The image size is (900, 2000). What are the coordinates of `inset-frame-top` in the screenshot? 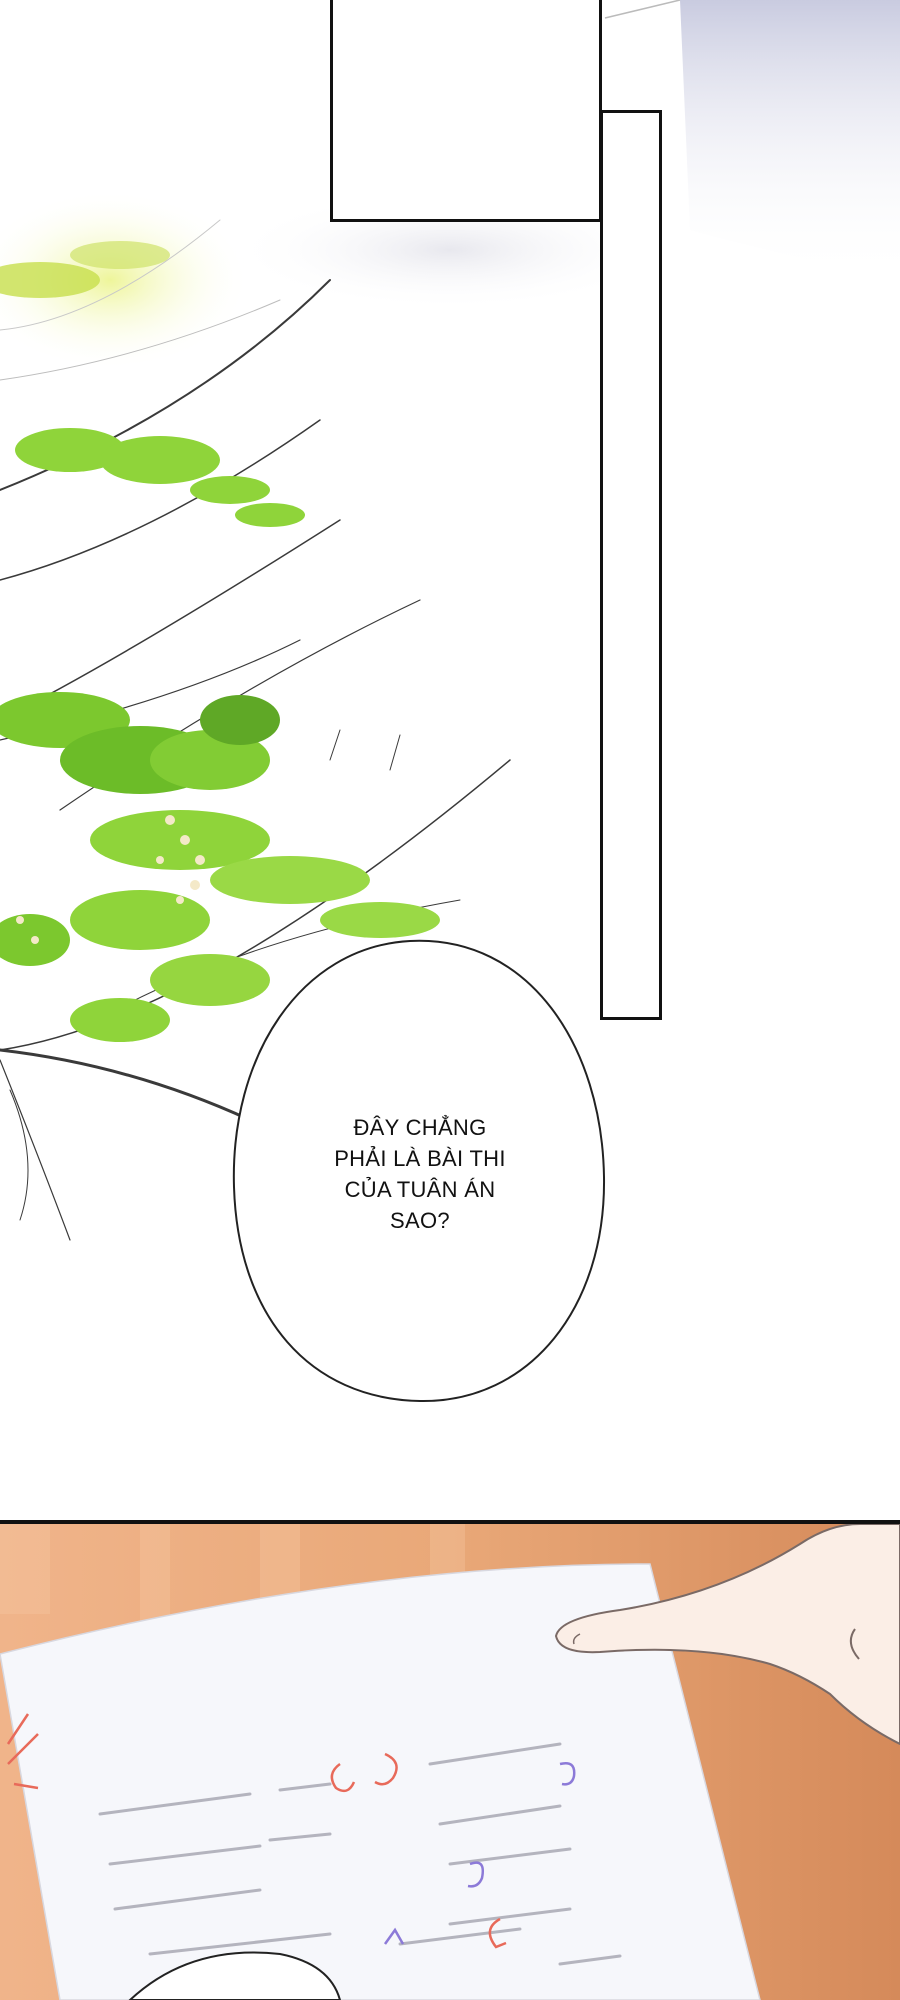 It's located at (466, 111).